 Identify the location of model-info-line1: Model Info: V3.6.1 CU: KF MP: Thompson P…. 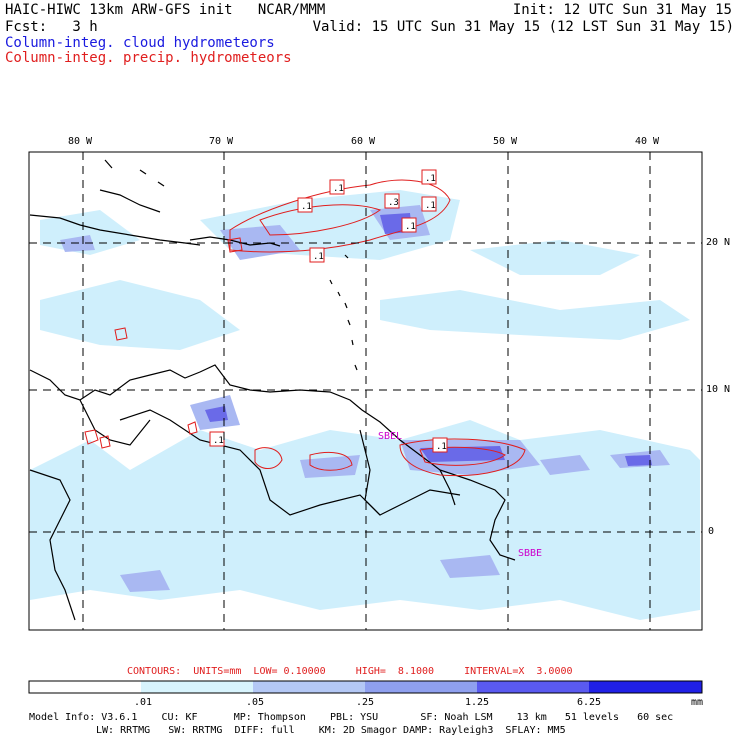
(351, 717).